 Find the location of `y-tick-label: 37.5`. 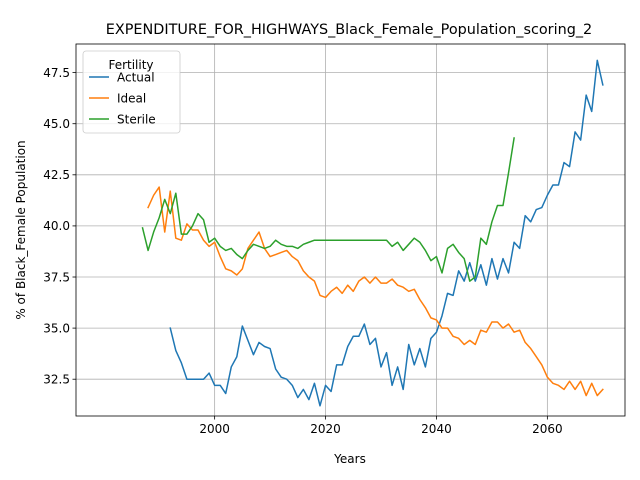

y-tick-label: 37.5 is located at coordinates (56, 277).